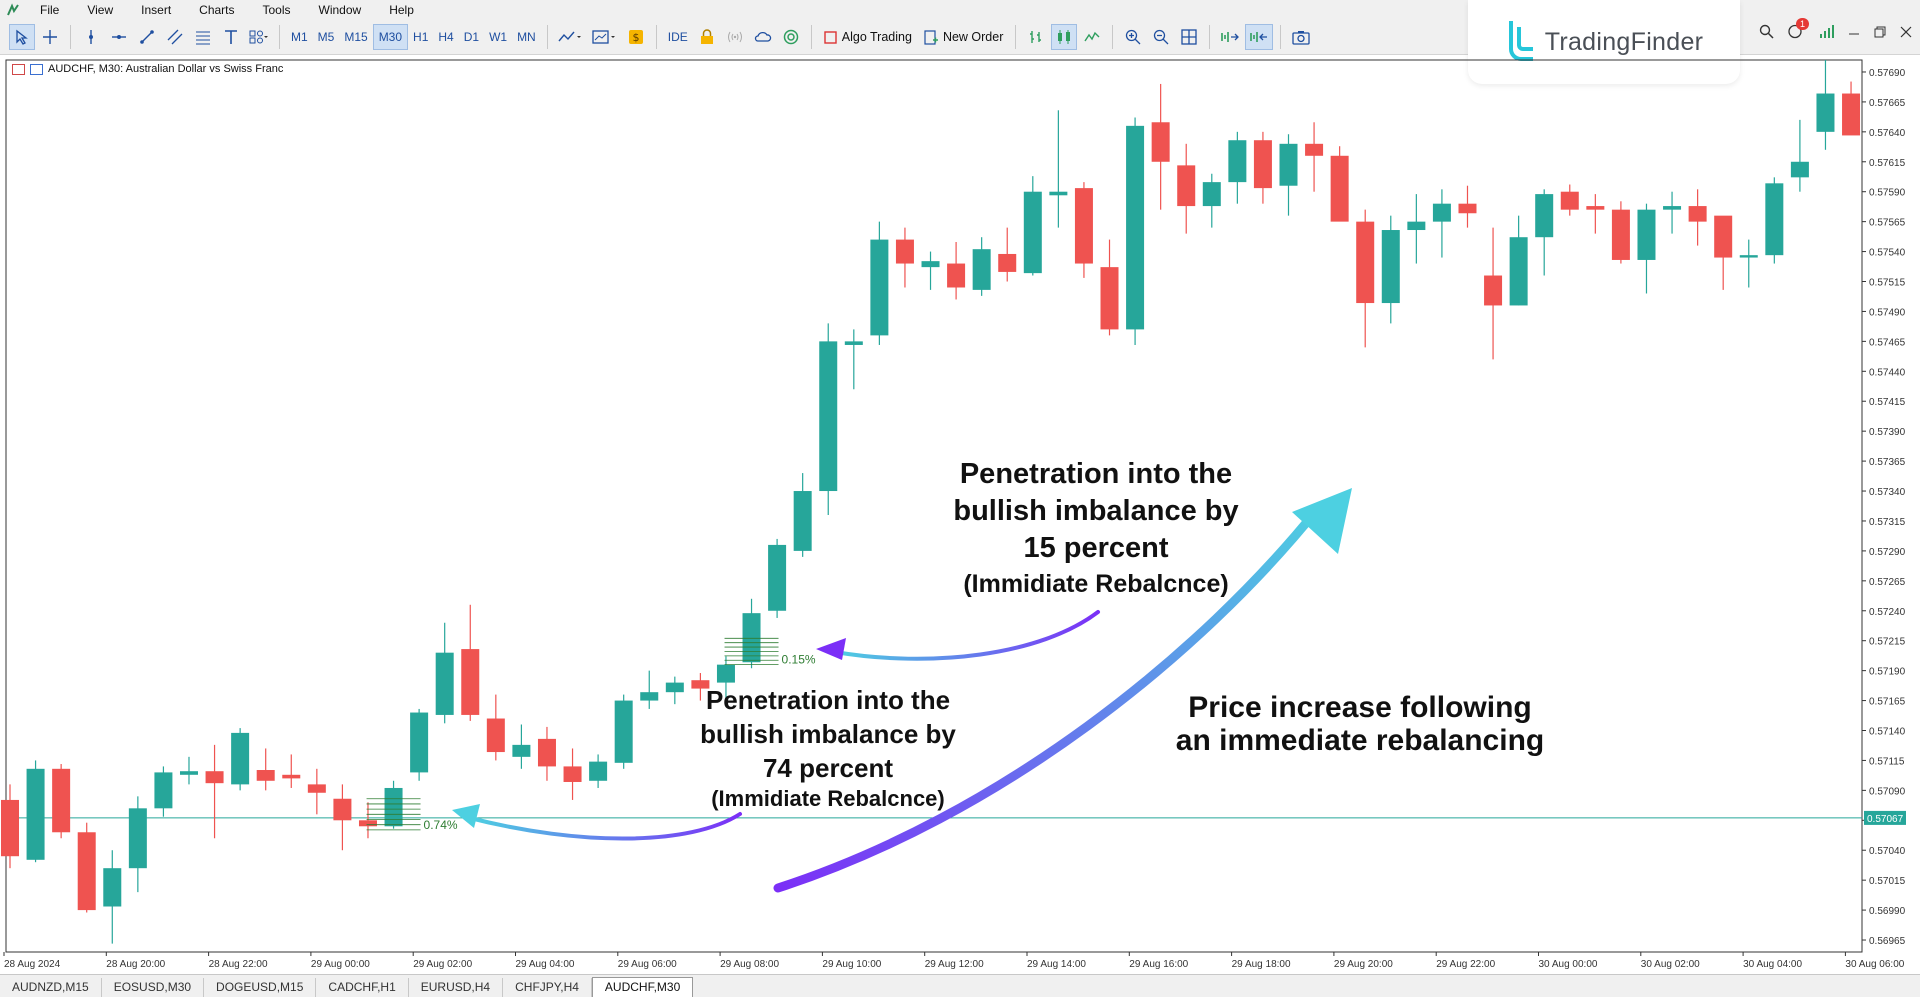 This screenshot has width=1920, height=997. Describe the element at coordinates (1827, 31) in the screenshot. I see `signal-strength-icon` at that location.